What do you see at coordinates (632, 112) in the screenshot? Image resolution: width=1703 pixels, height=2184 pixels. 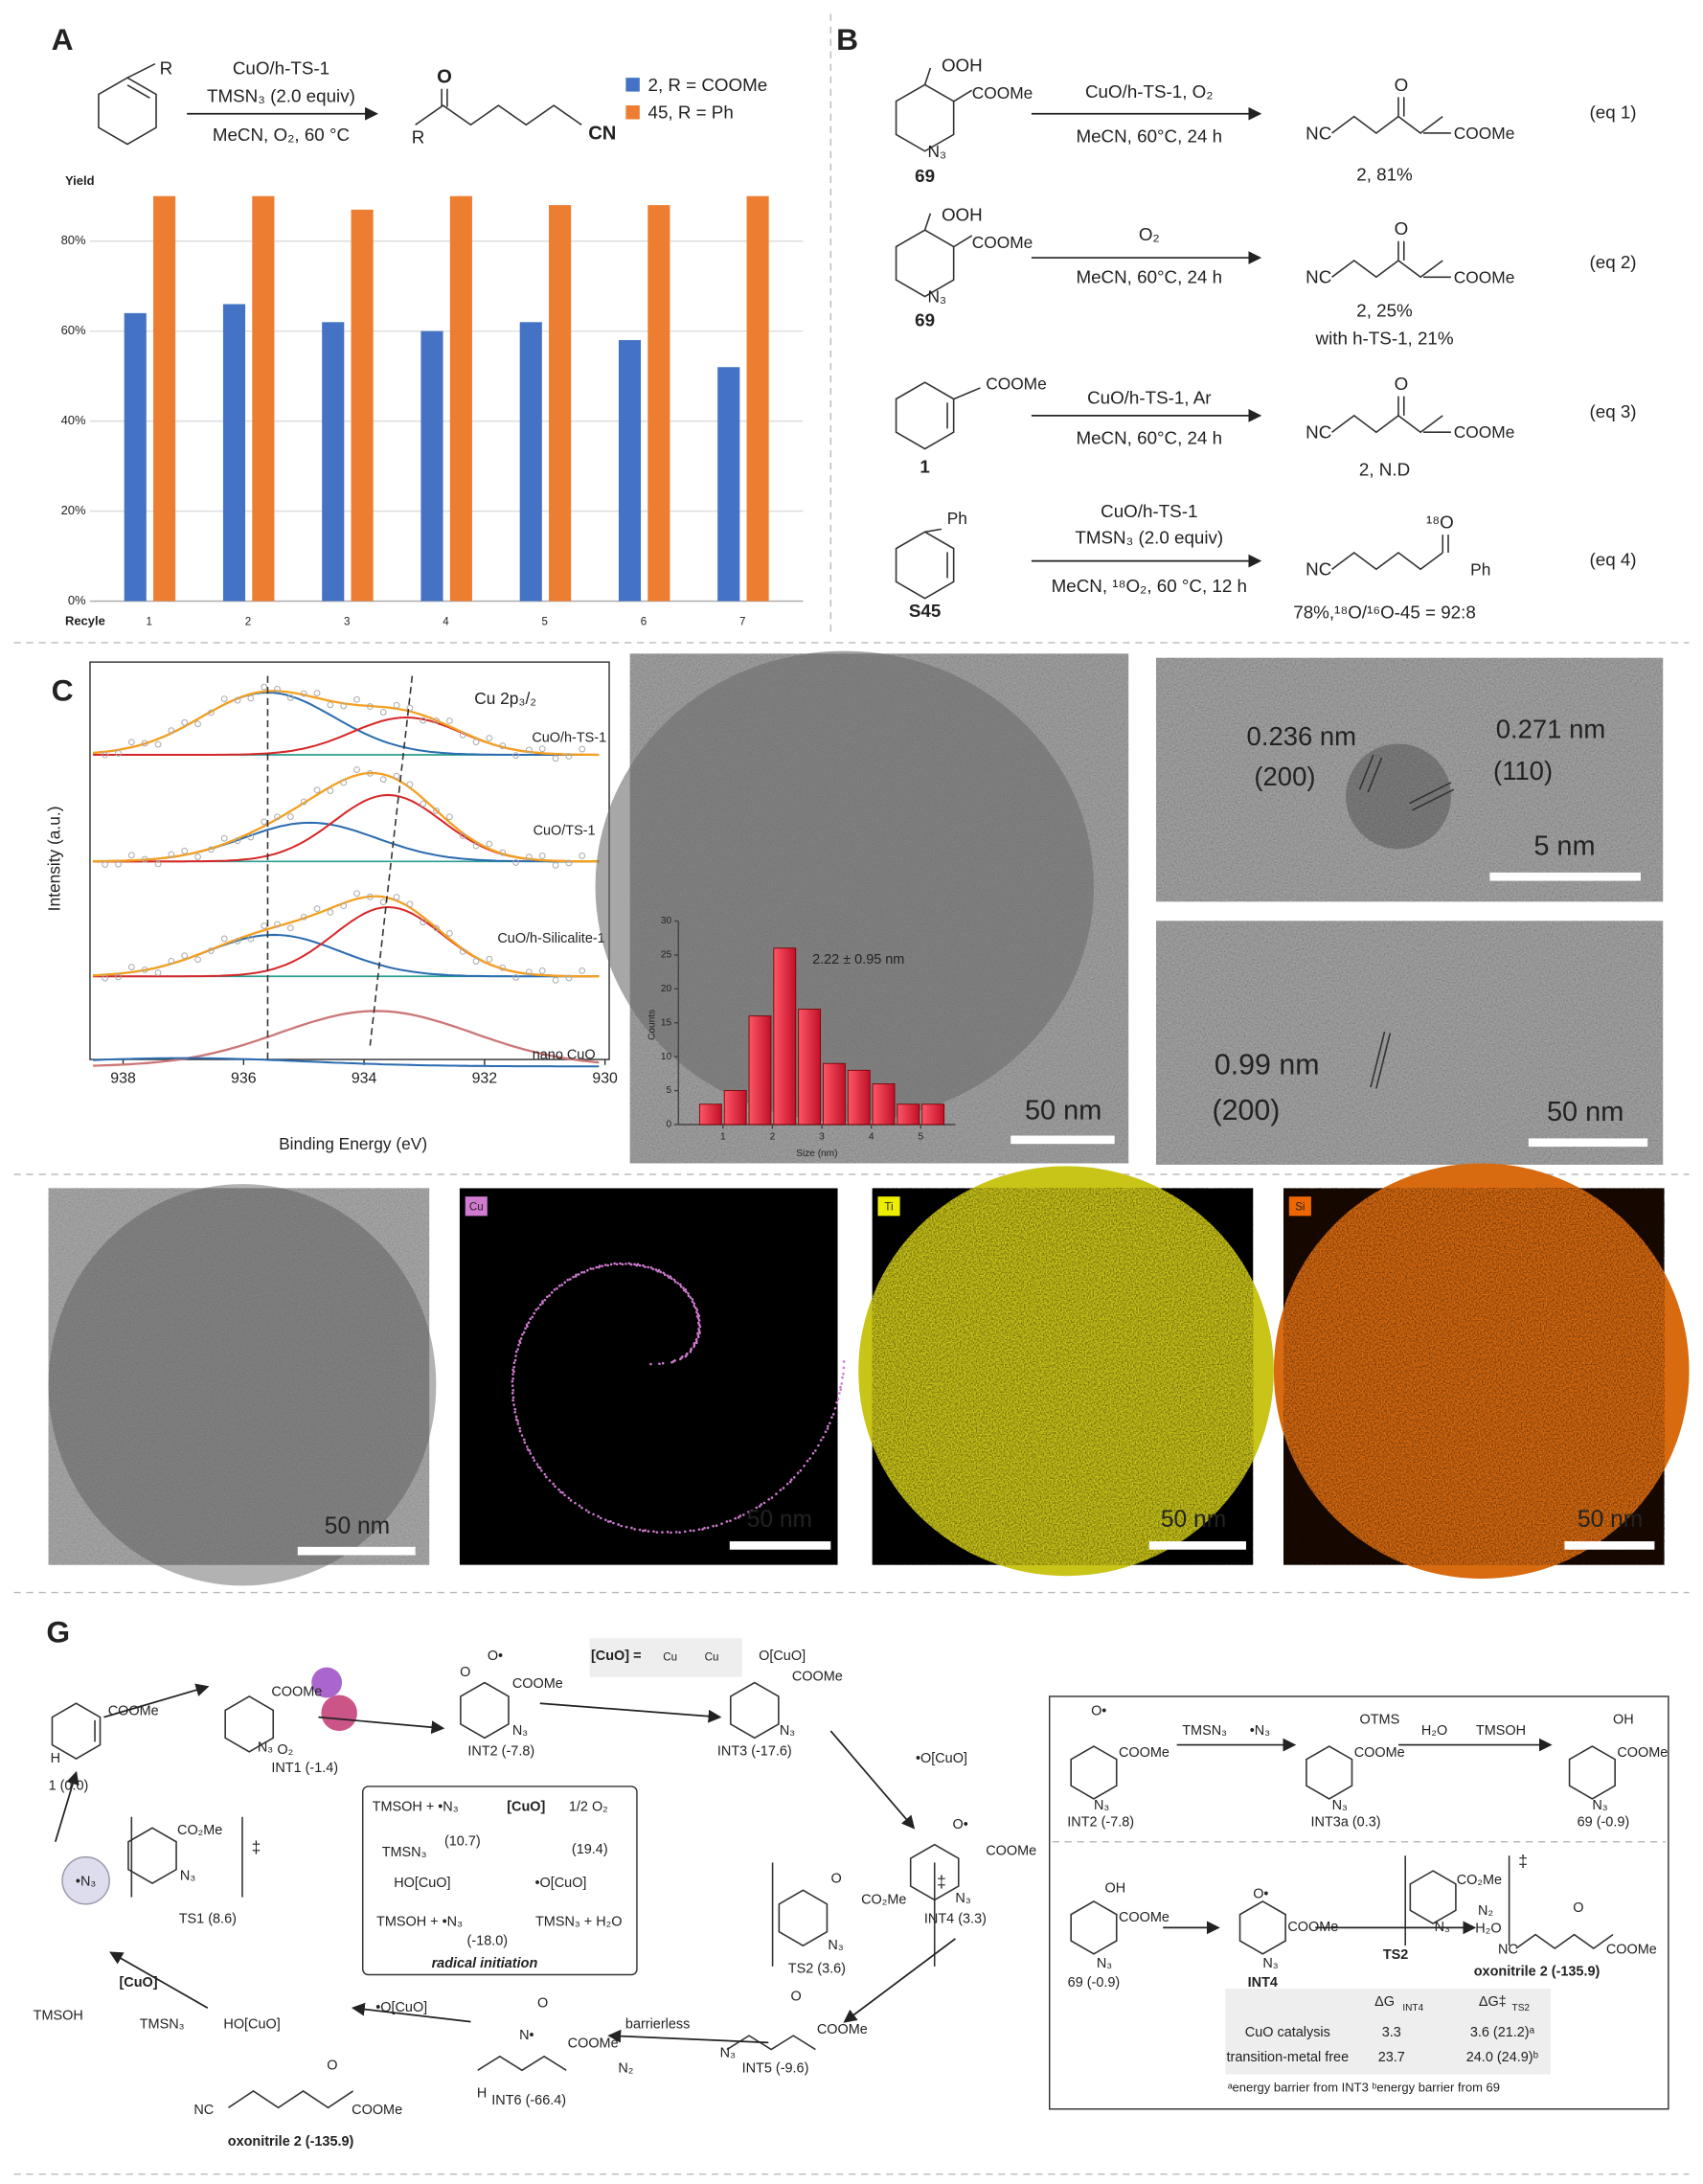 I see `legend-swatch` at bounding box center [632, 112].